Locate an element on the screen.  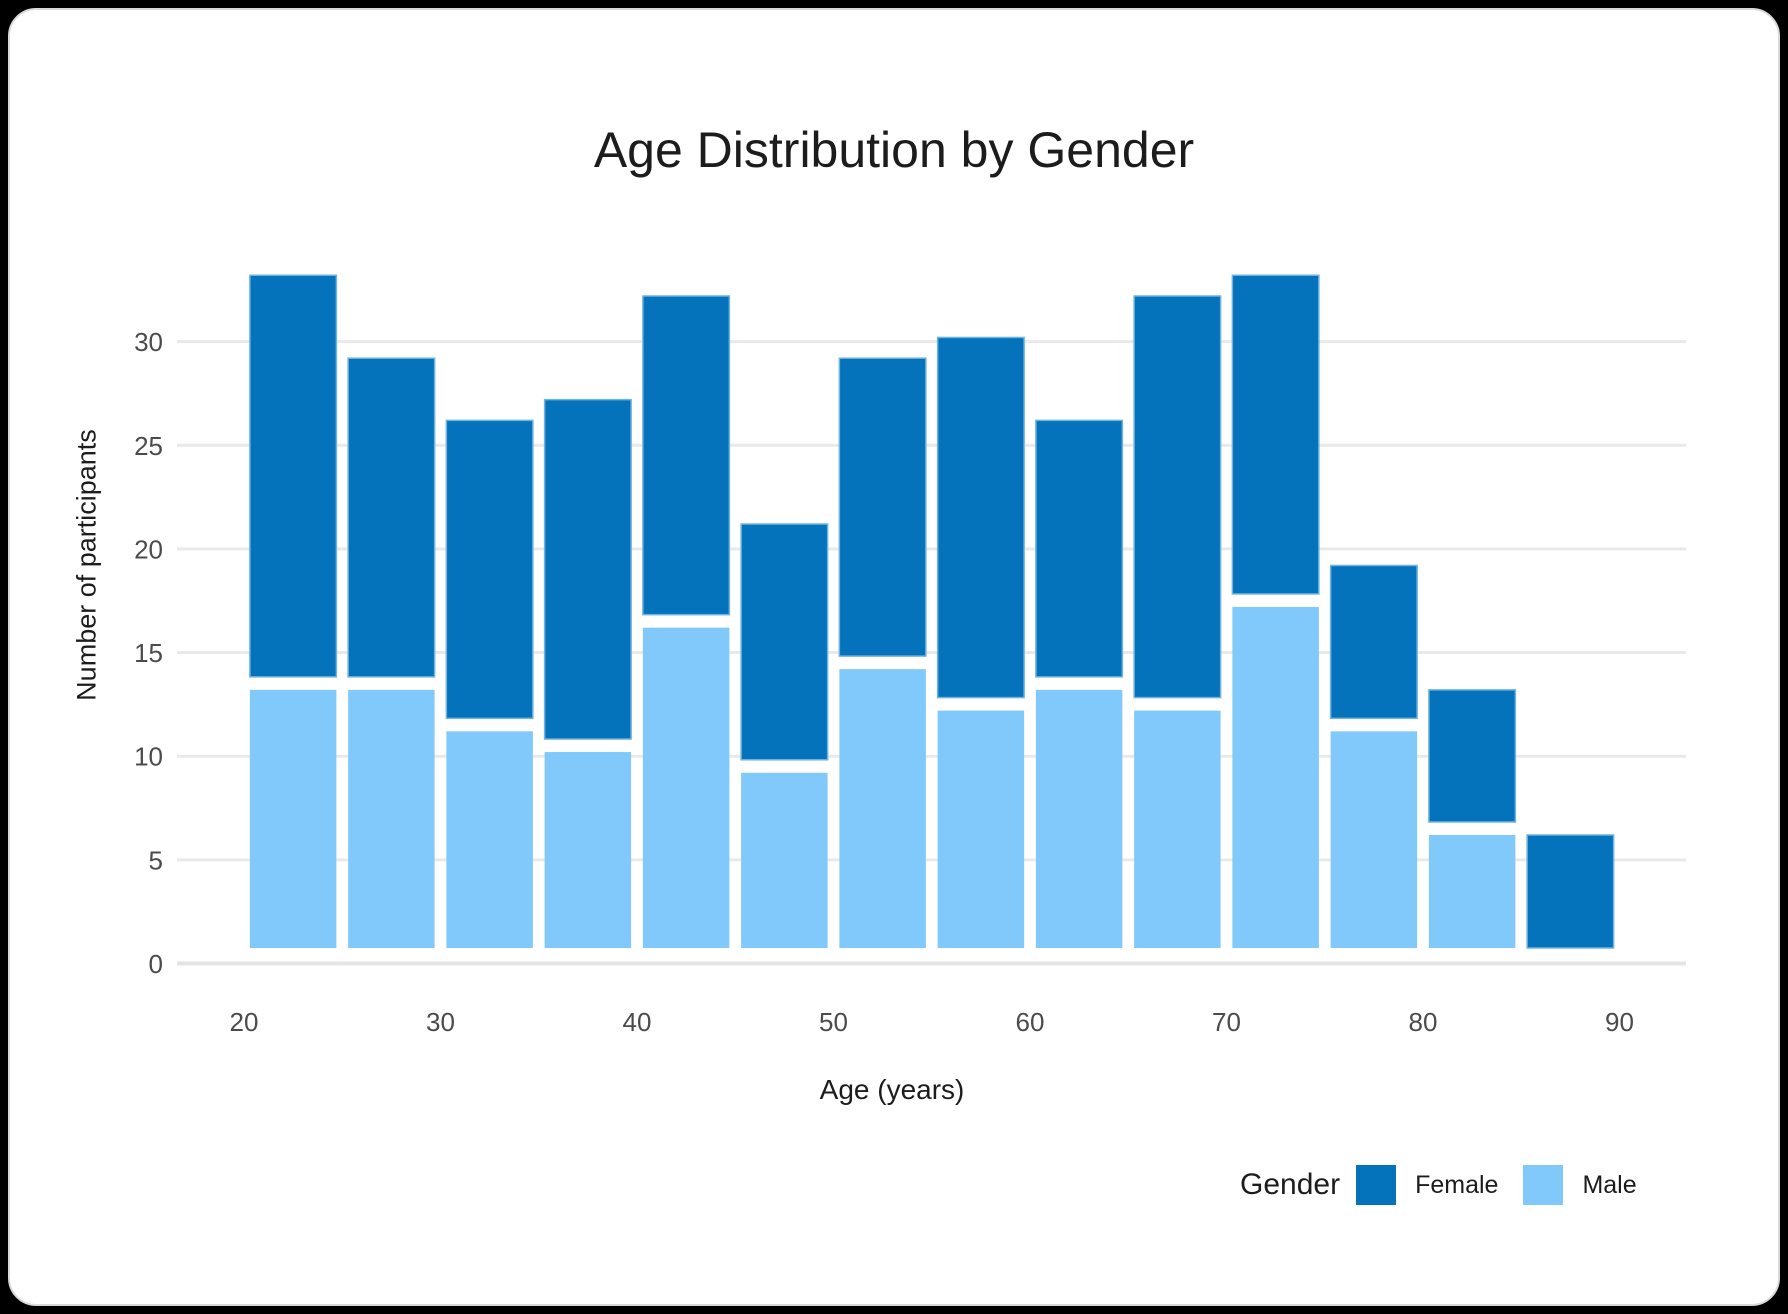
x-axis-title: Age (years) is located at coordinates (892, 1089).